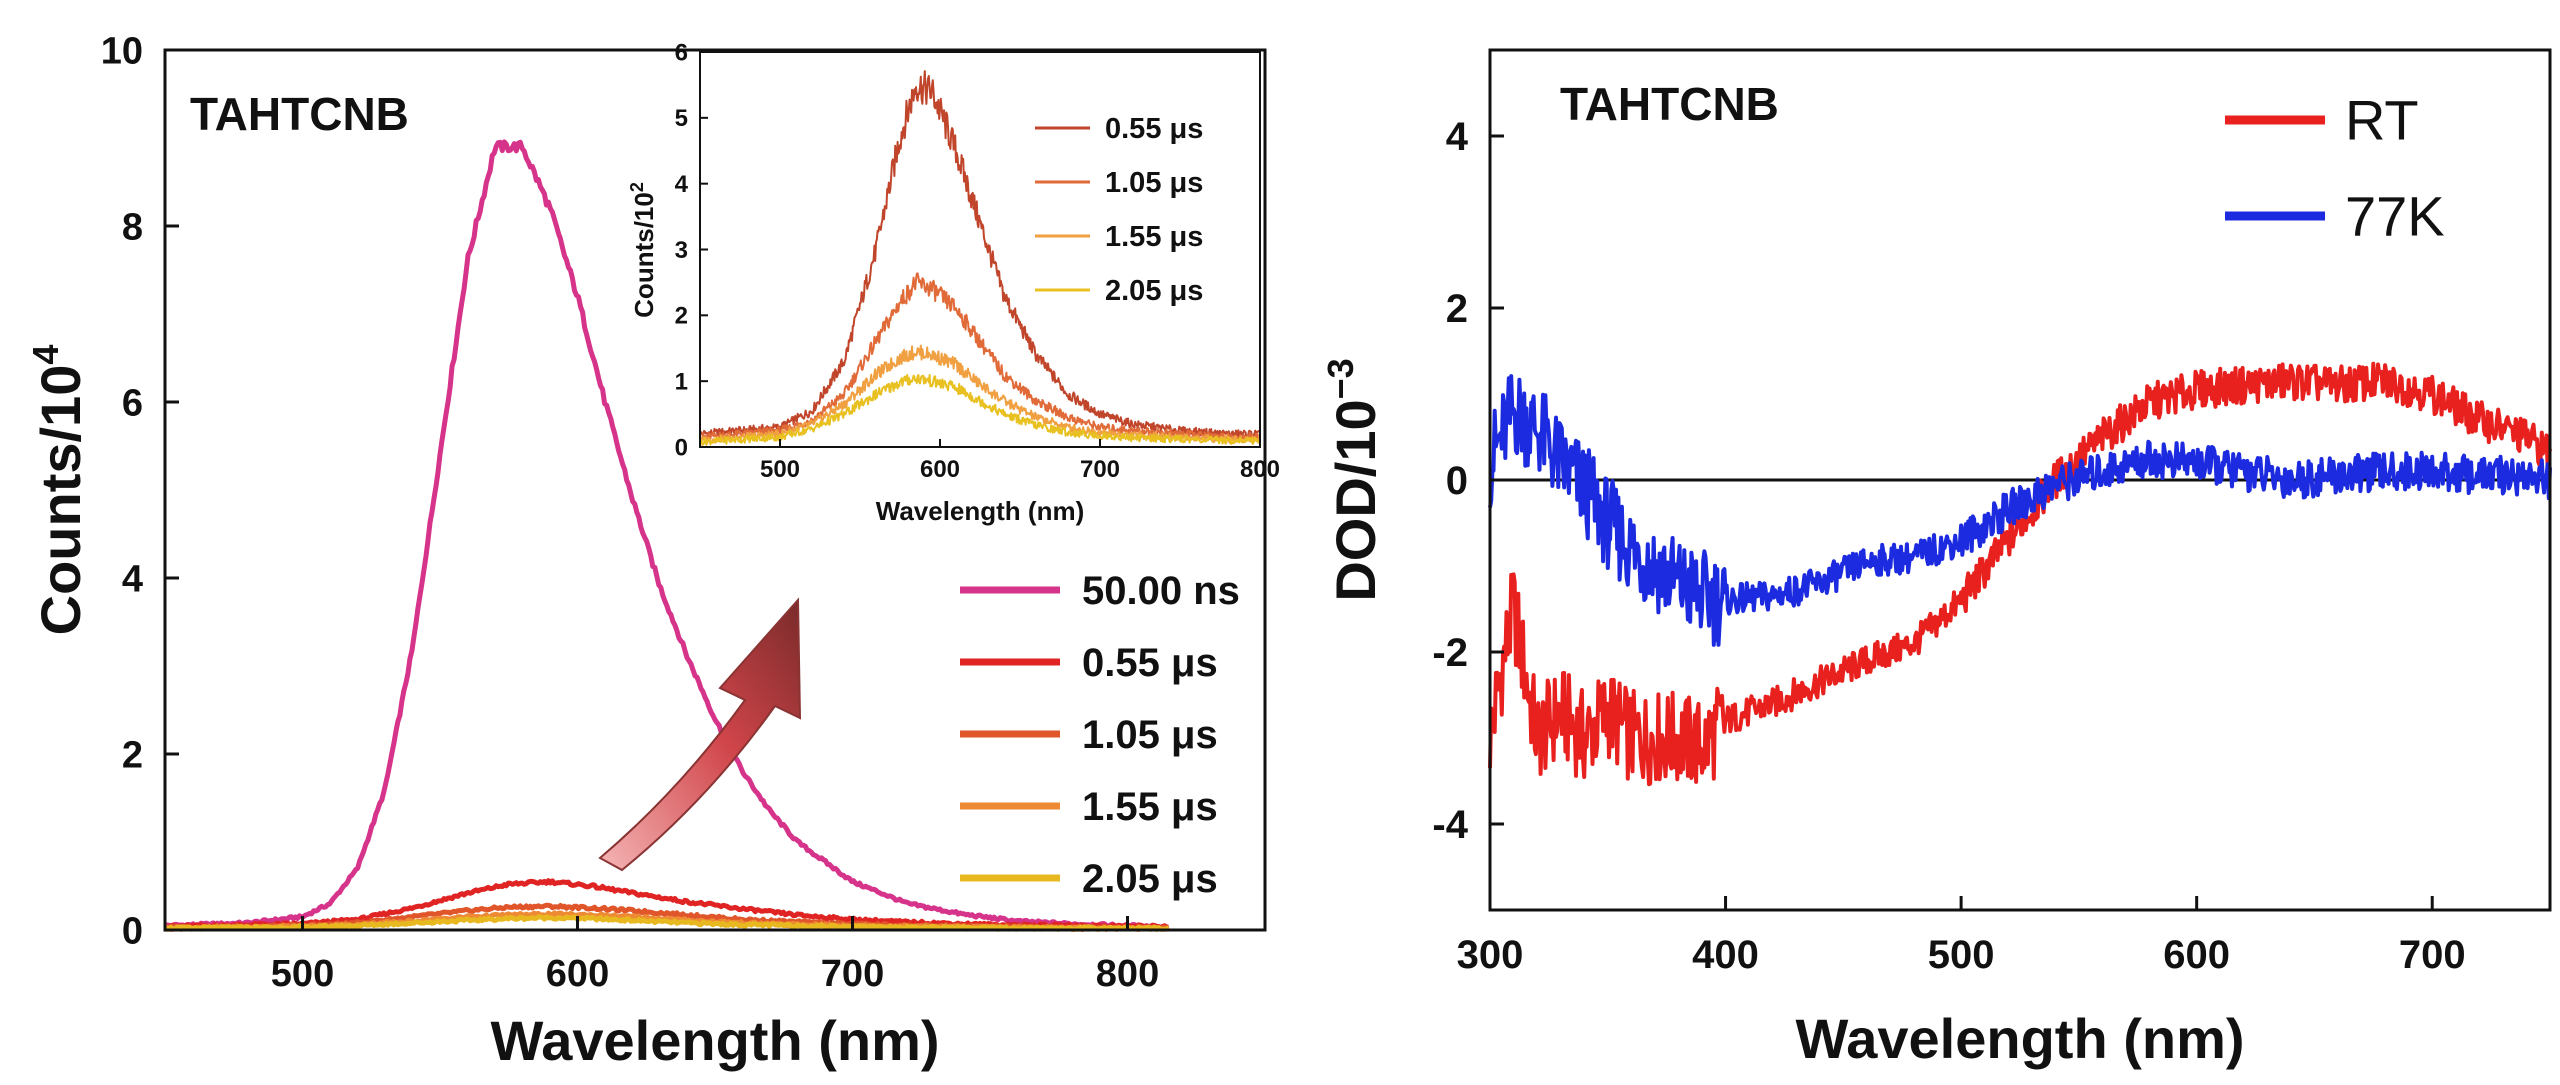 The image size is (2560, 1085). I want to click on inset-x-tick-label: 500, so click(780, 469).